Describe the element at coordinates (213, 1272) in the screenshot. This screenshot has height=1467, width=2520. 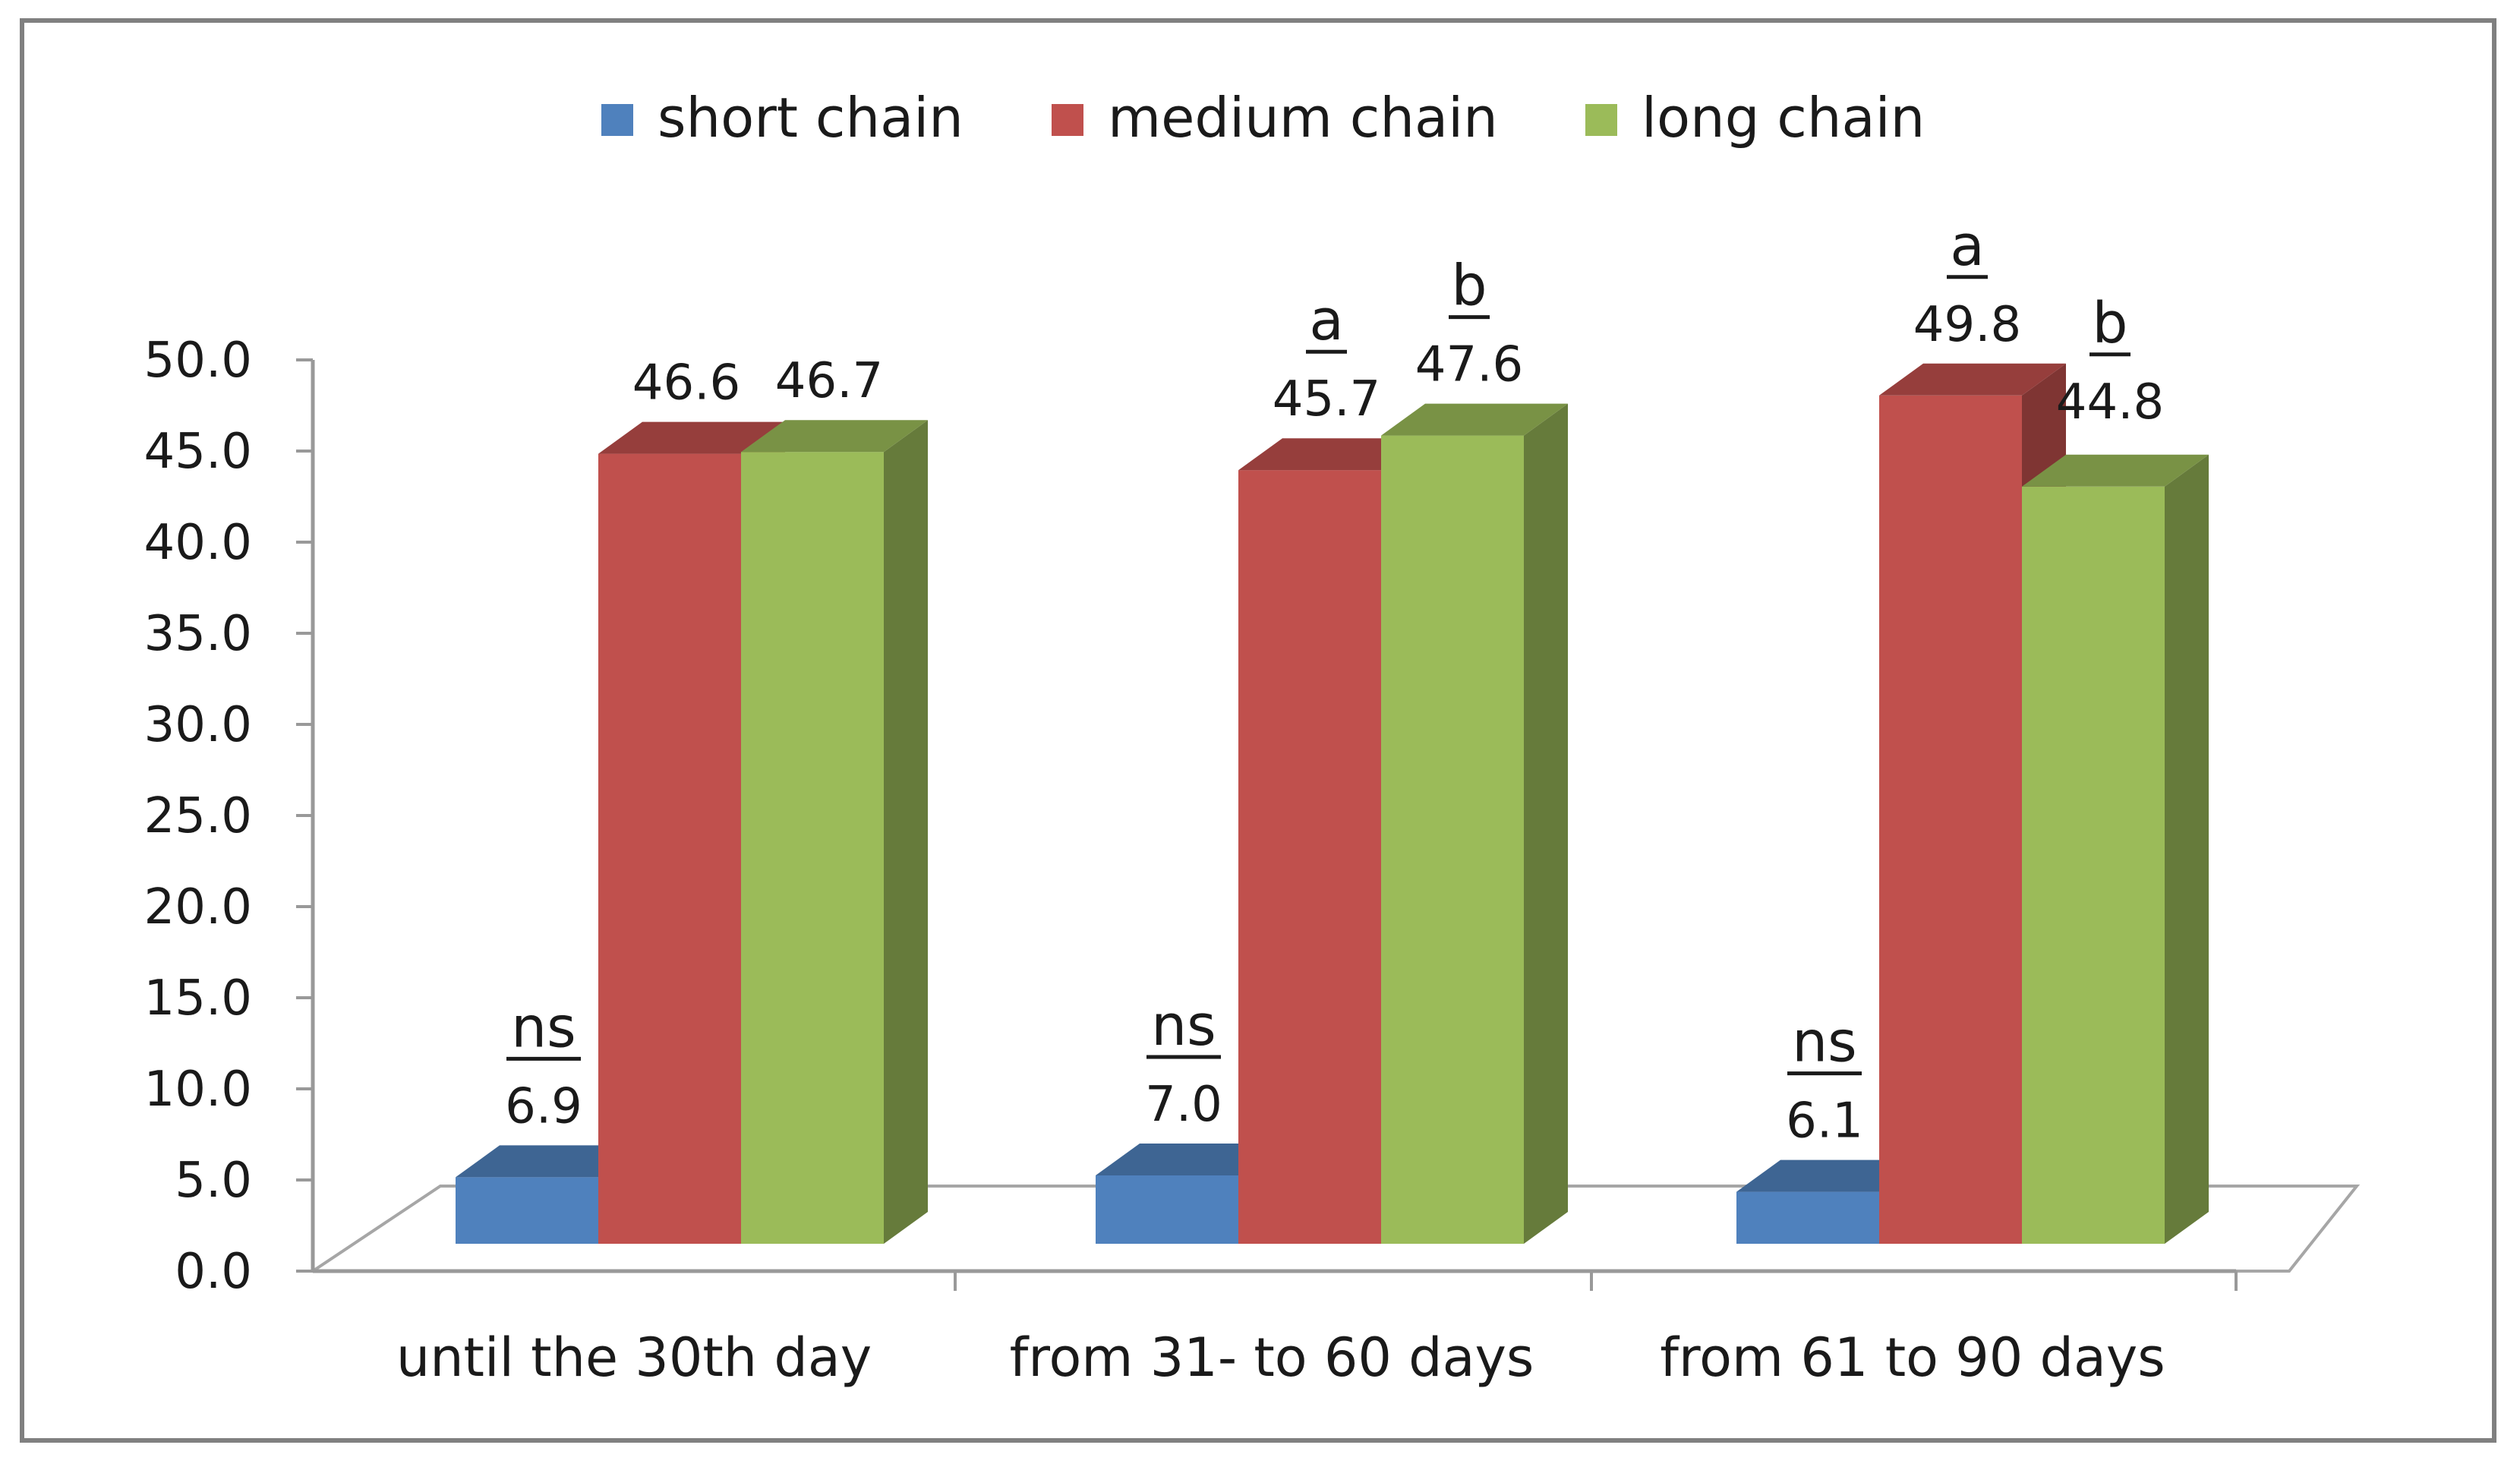
I see `y-tick-label: 0.0` at that location.